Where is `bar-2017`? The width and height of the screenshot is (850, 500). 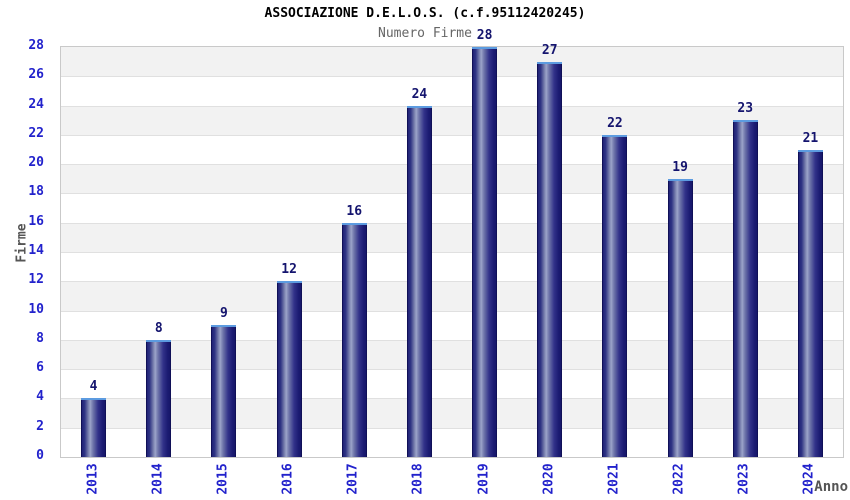 bar-2017 is located at coordinates (354, 339).